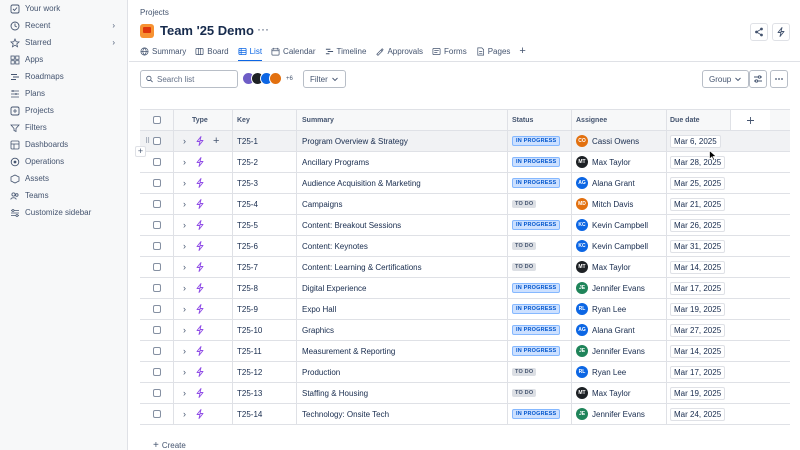  I want to click on add-child-button: +, so click(216, 141).